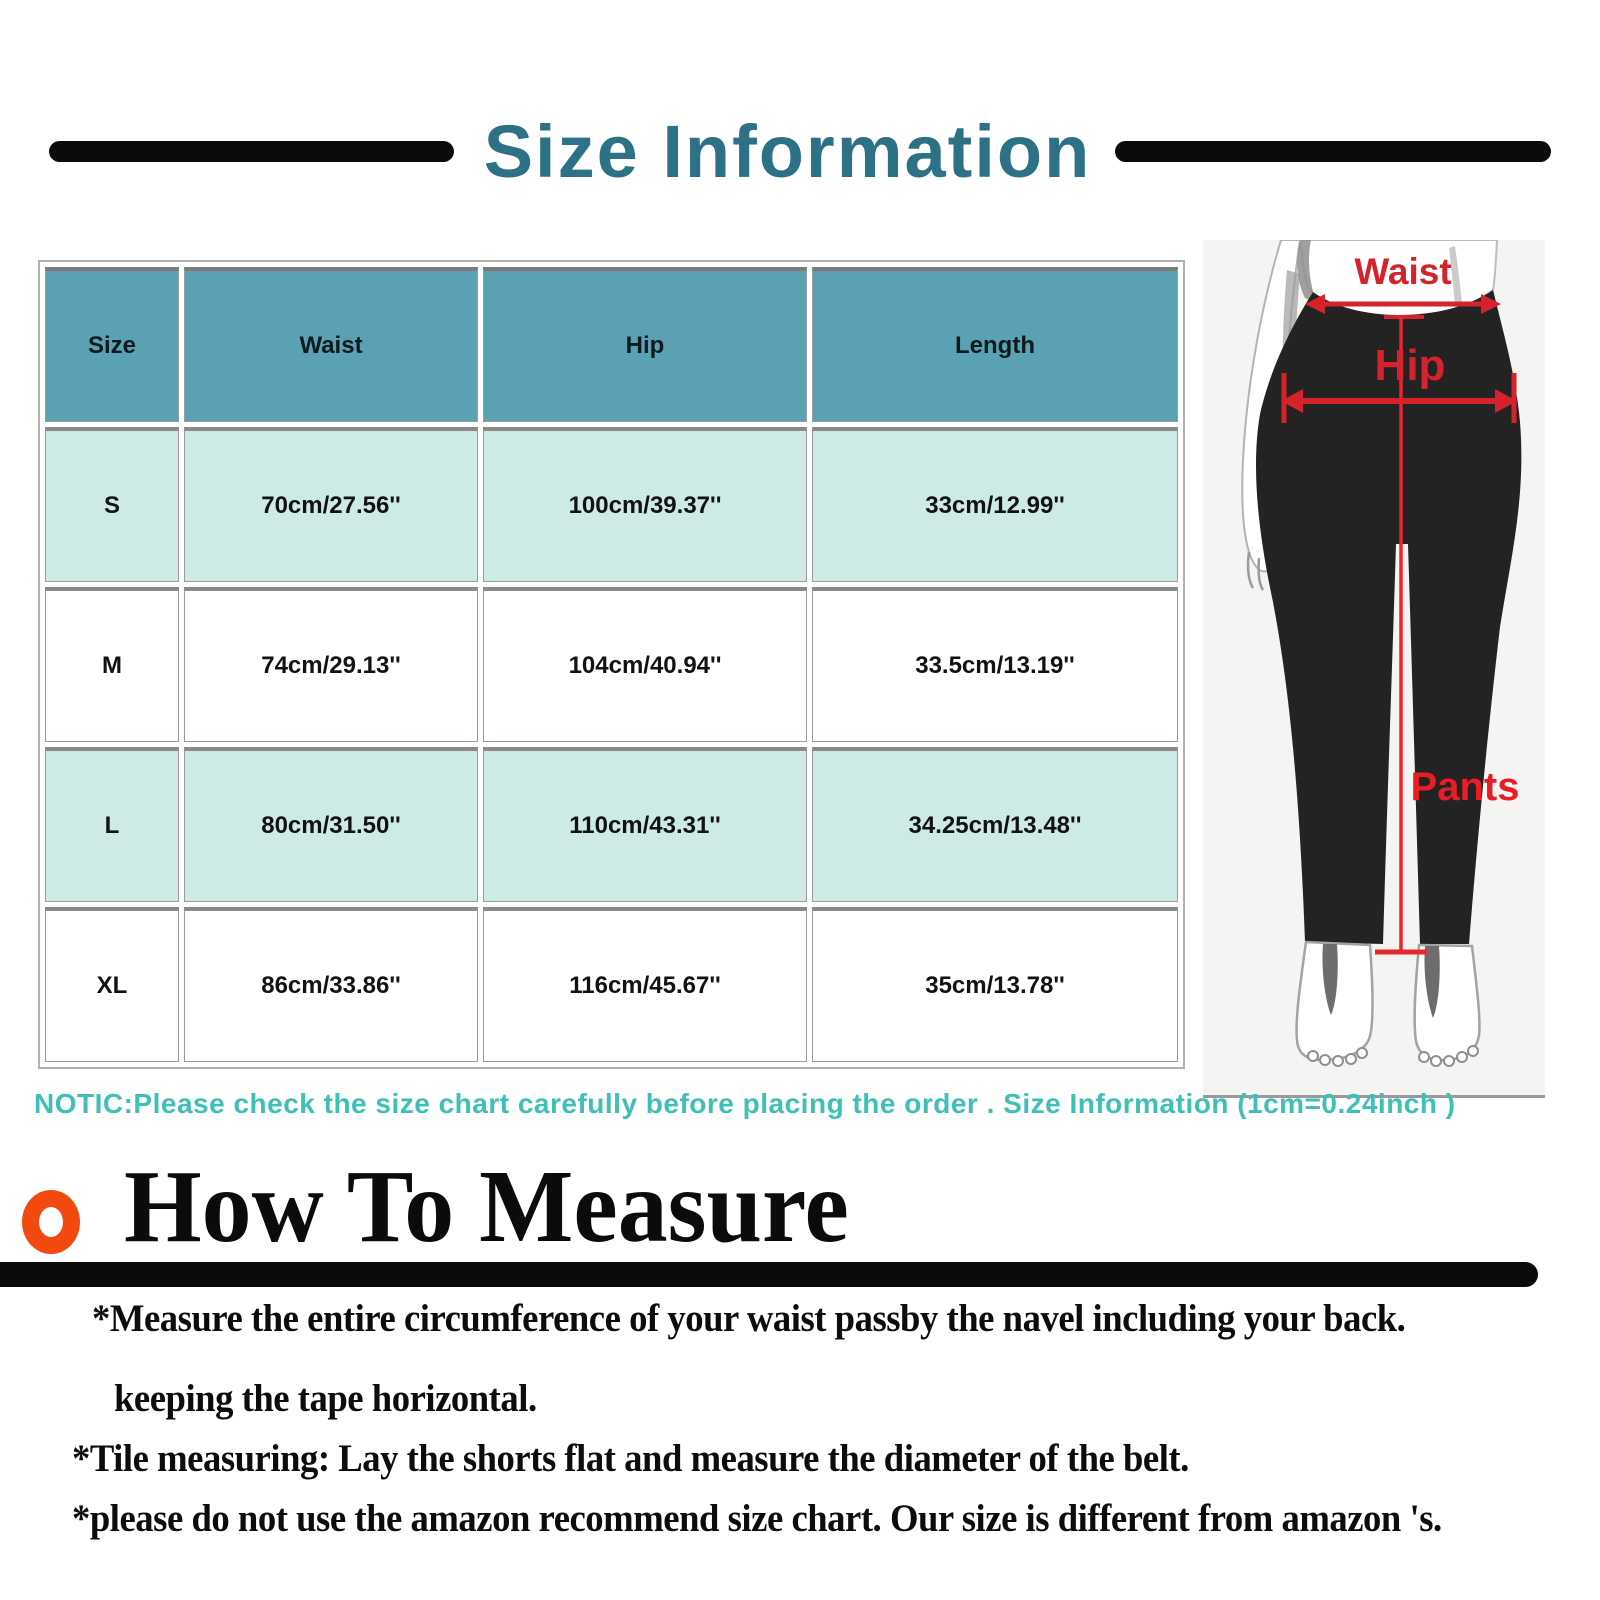 The height and width of the screenshot is (1600, 1600). What do you see at coordinates (1465, 787) in the screenshot?
I see `figure-pants-label: Pants` at bounding box center [1465, 787].